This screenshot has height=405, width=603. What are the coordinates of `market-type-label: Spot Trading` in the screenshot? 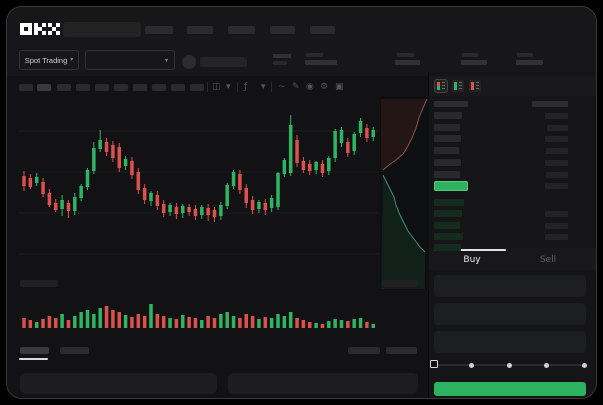 It's located at (46, 60).